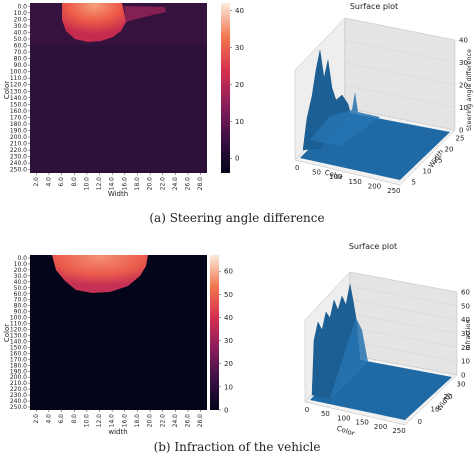  I want to click on surface-b-x-tick-label: 50, so click(325, 414).